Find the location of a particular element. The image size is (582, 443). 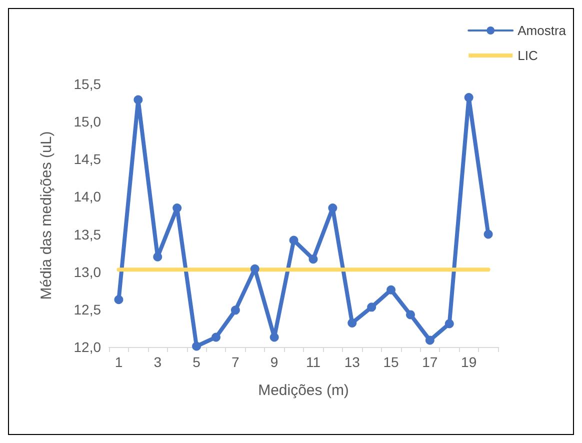

x-tick-label: 15 is located at coordinates (391, 362).